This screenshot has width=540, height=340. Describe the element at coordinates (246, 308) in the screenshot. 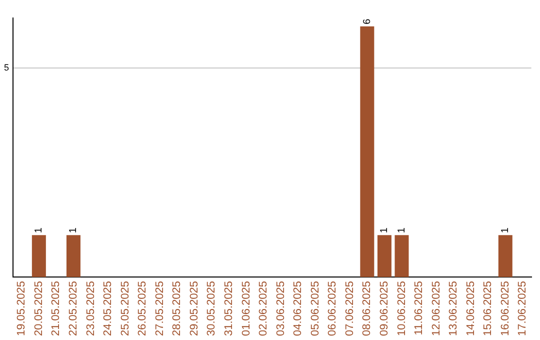

I see `x-tick-label: 01.06.2025` at that location.